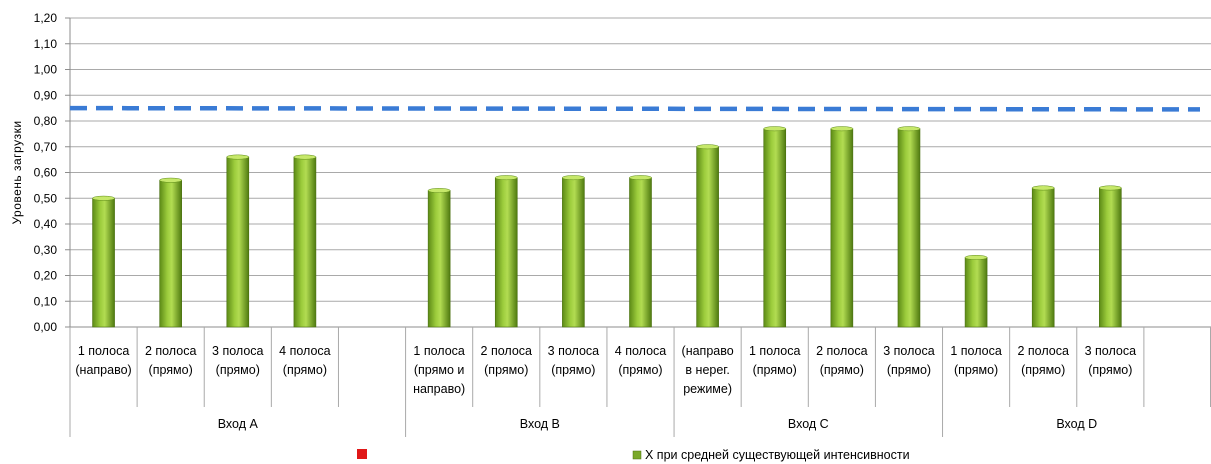 Image resolution: width=1211 pixels, height=464 pixels. Describe the element at coordinates (46, 173) in the screenshot. I see `y-tick-label: 0,60` at that location.